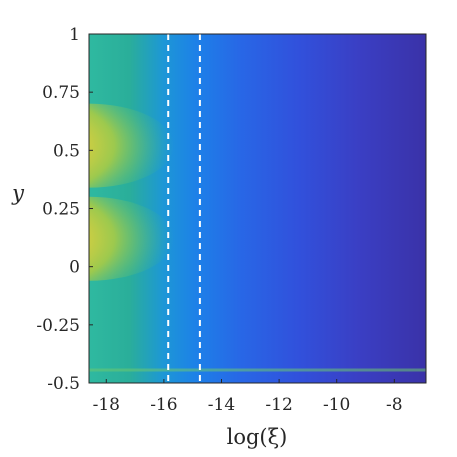 The image size is (457, 457). What do you see at coordinates (18, 193) in the screenshot?
I see `y-axis-label: y` at bounding box center [18, 193].